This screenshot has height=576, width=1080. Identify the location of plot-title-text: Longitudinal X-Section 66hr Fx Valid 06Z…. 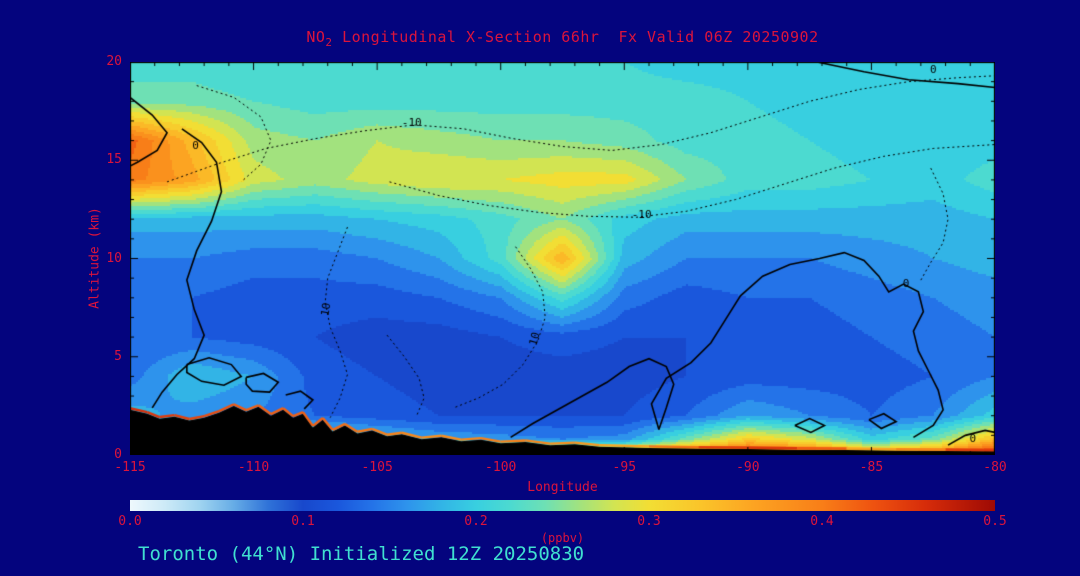
(575, 37).